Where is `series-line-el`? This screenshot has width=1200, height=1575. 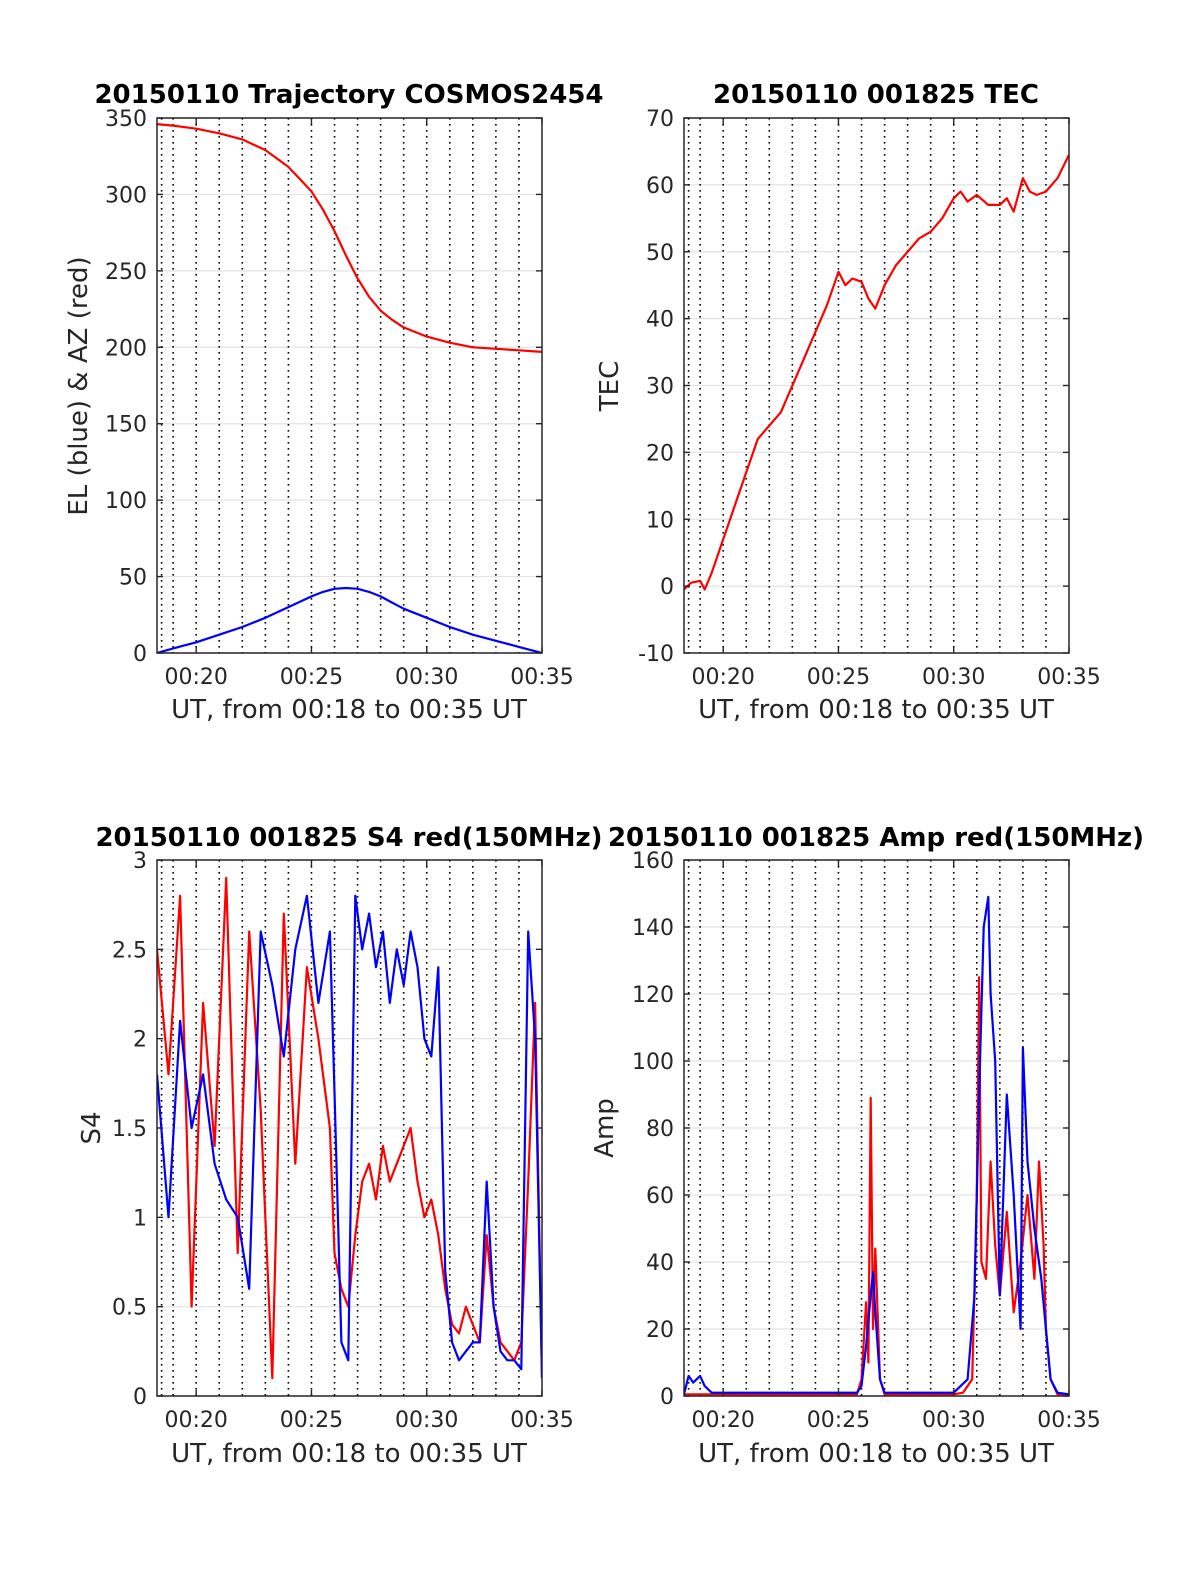 series-line-el is located at coordinates (349, 619).